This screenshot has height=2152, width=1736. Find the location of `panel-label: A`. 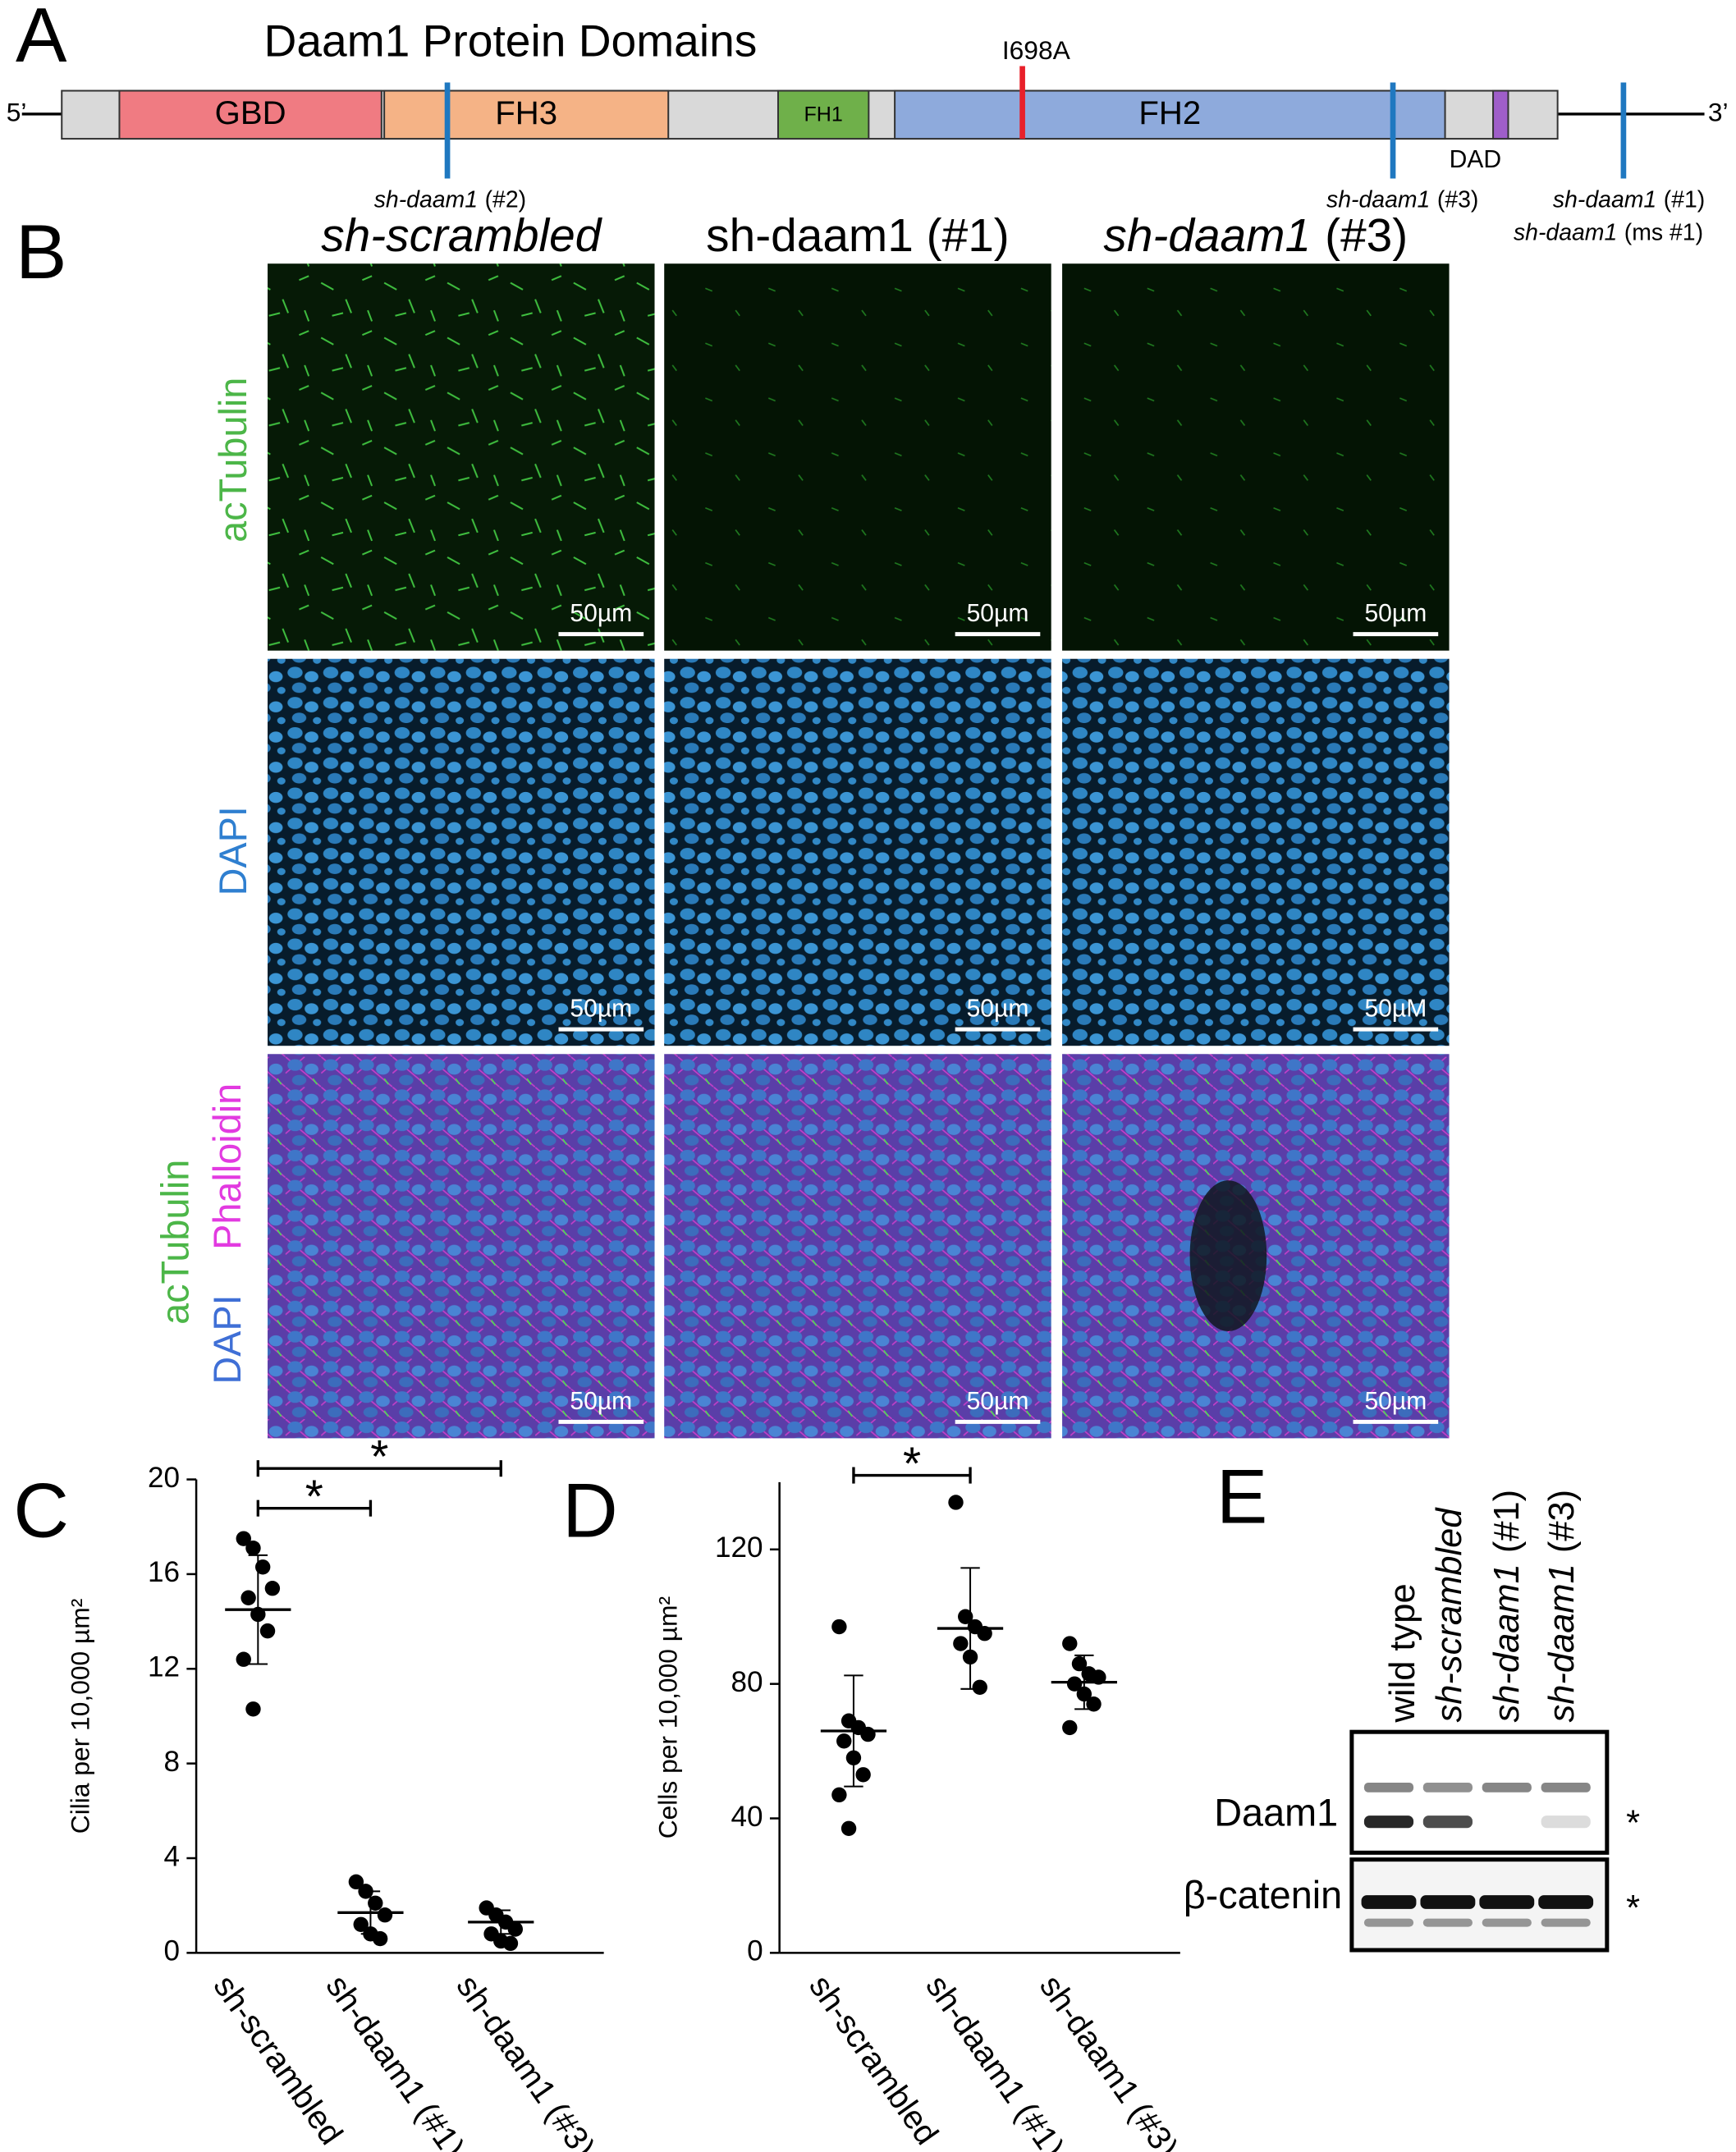

panel-label: A is located at coordinates (41, 39).